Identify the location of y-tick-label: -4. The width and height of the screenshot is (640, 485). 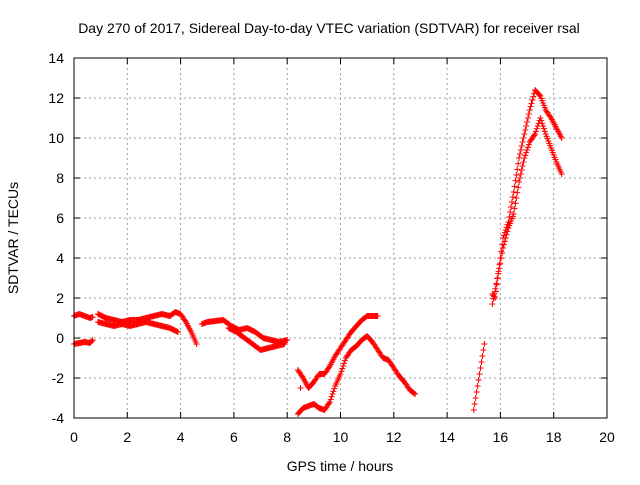
(58, 418).